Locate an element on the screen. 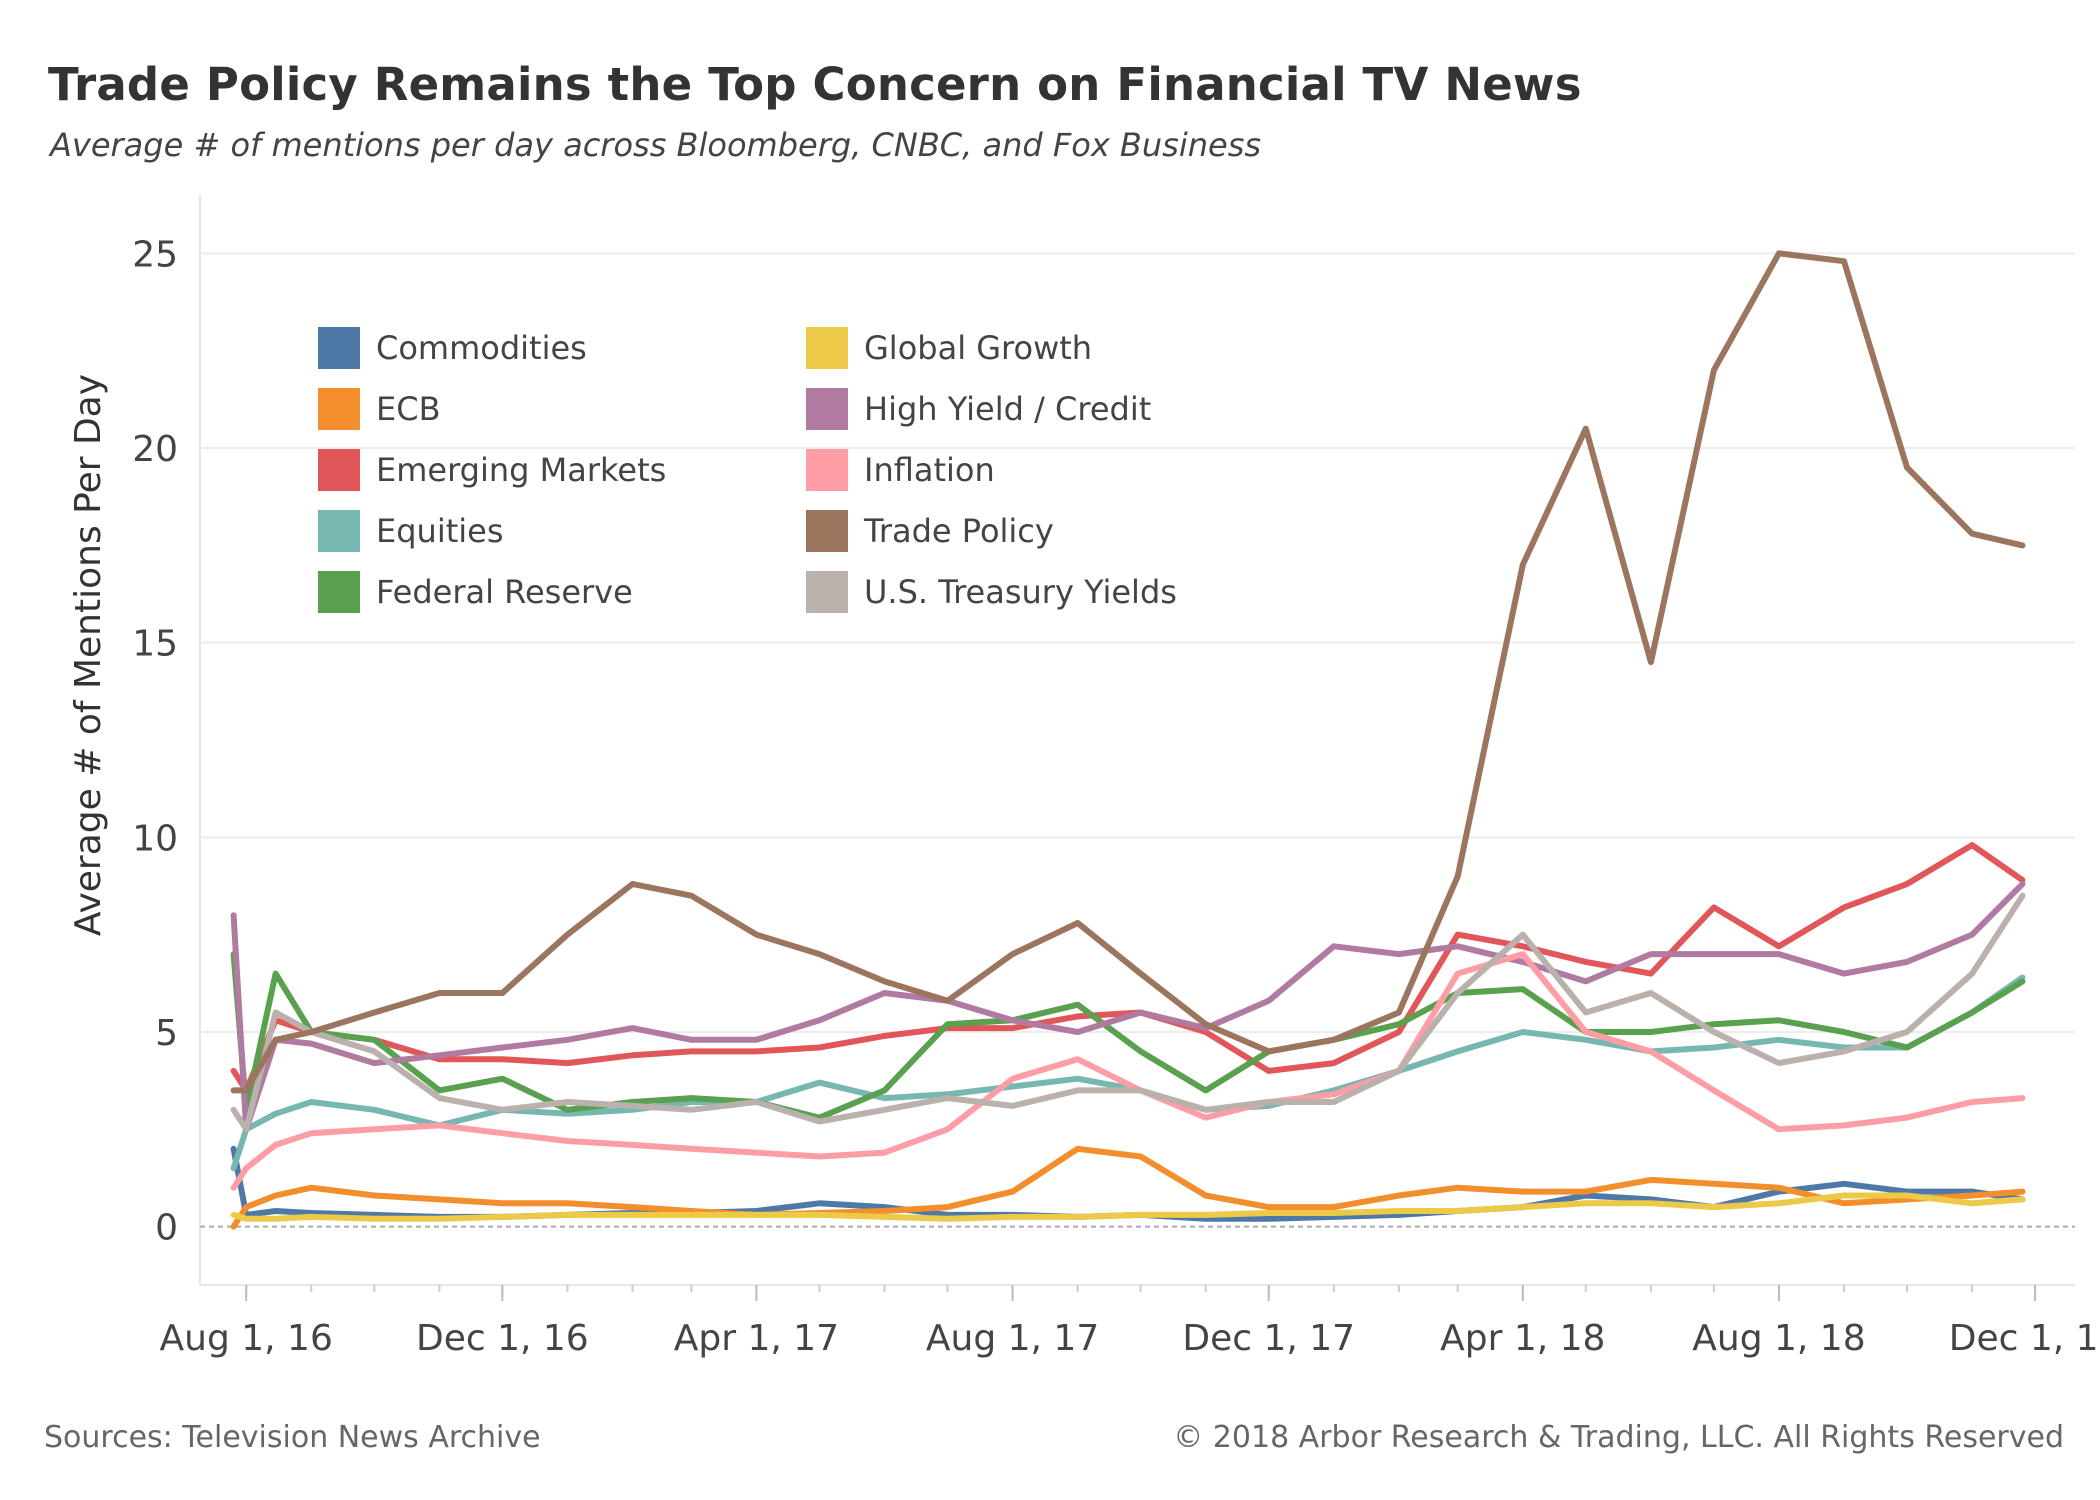 The image size is (2100, 1500). series-line-inflation is located at coordinates (1128, 1071).